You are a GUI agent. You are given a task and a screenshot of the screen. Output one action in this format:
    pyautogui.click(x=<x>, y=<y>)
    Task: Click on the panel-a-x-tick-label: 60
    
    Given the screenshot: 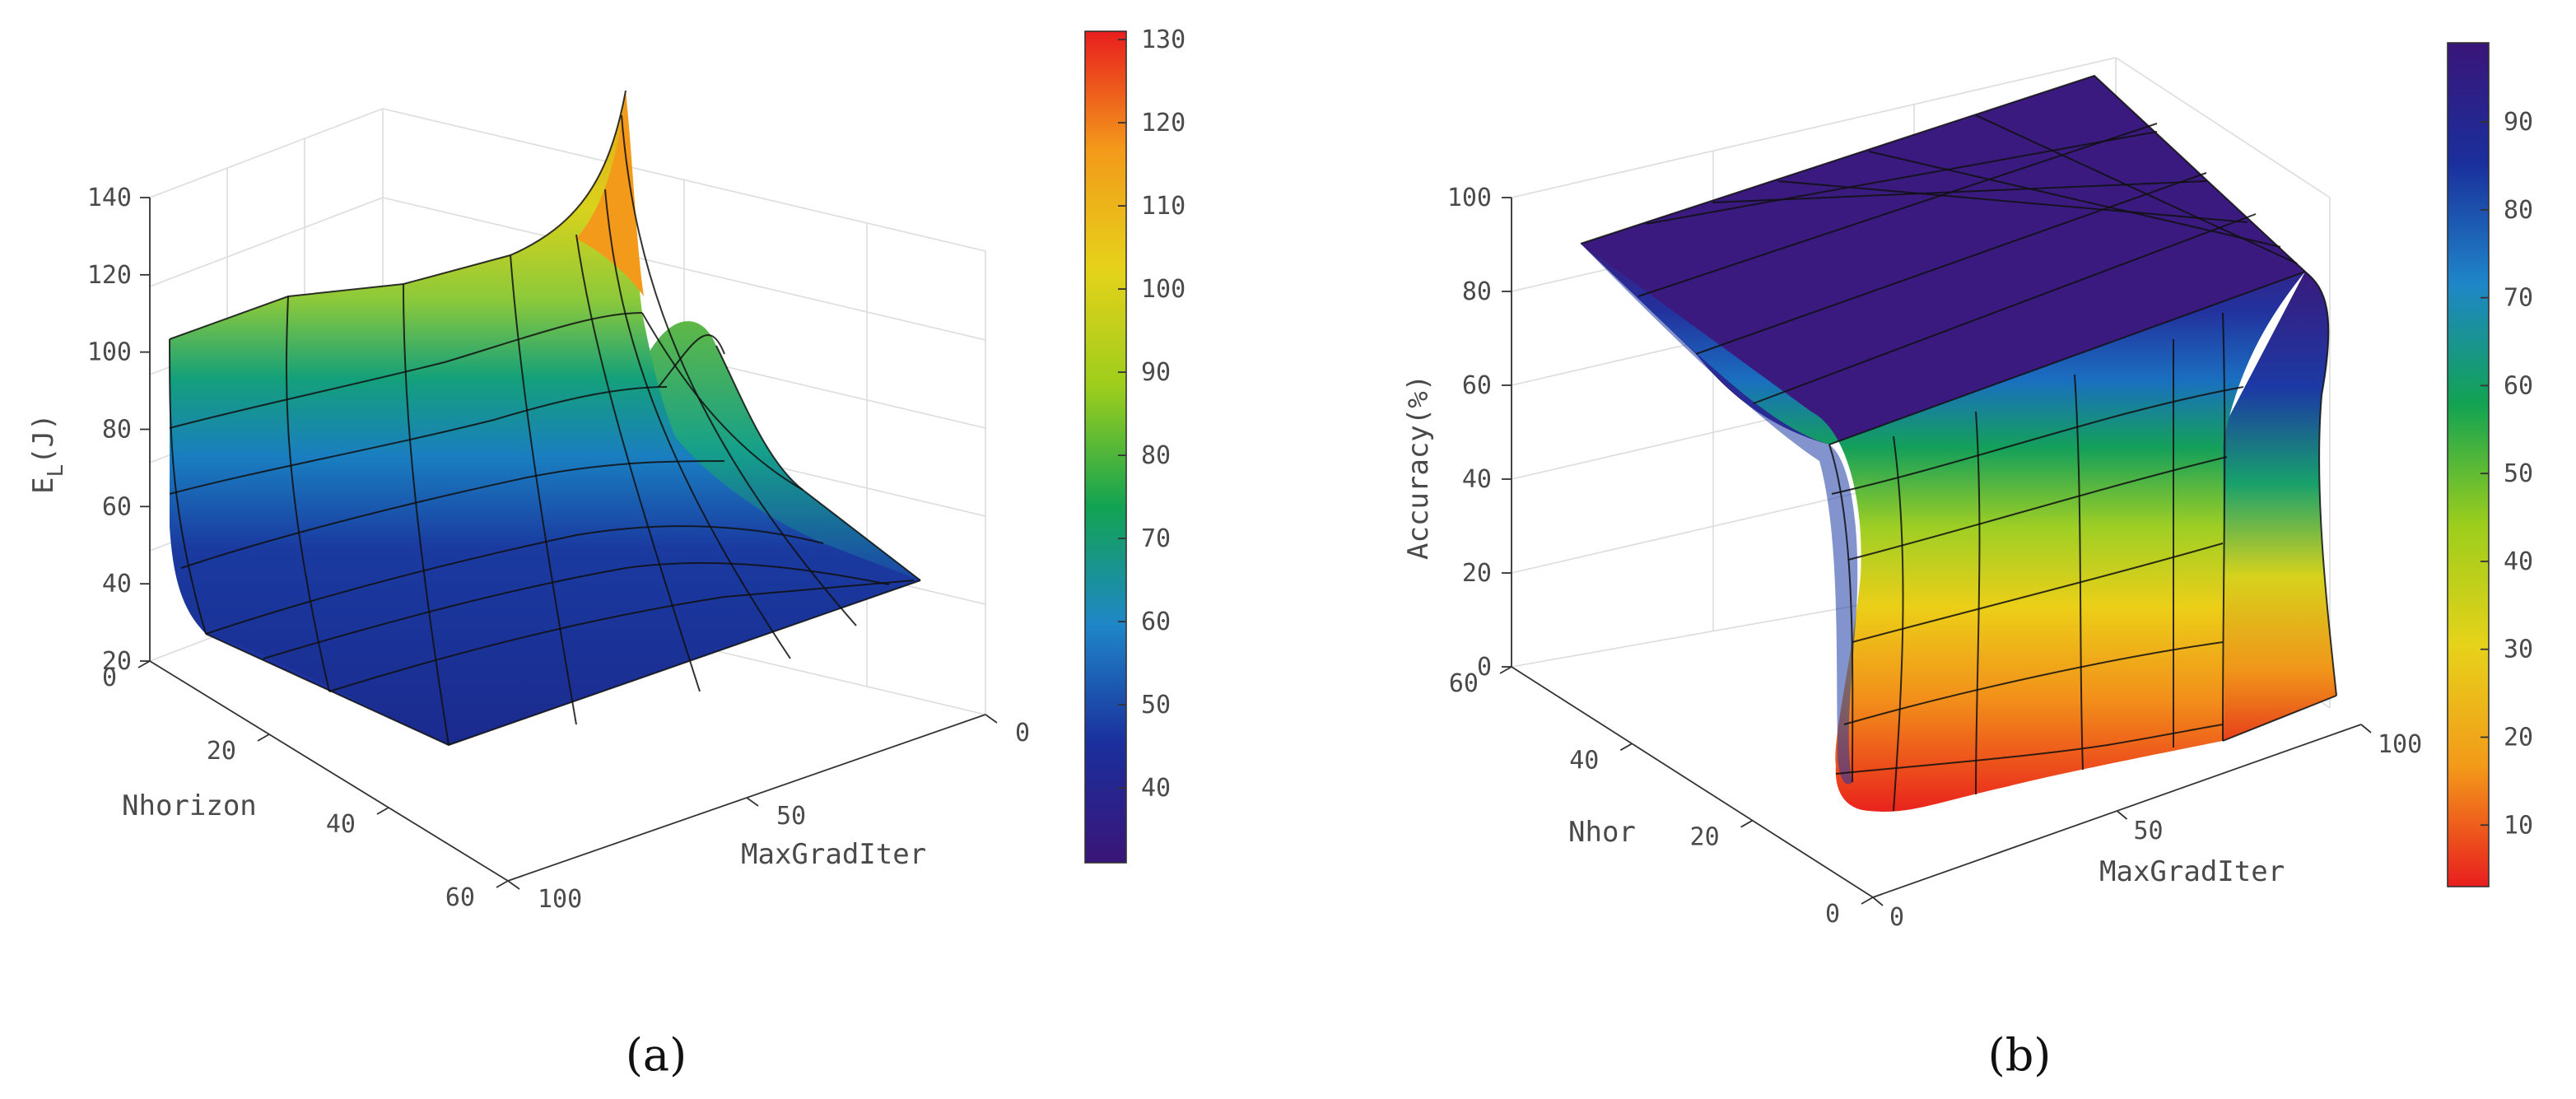 What is the action you would take?
    pyautogui.click(x=460, y=897)
    